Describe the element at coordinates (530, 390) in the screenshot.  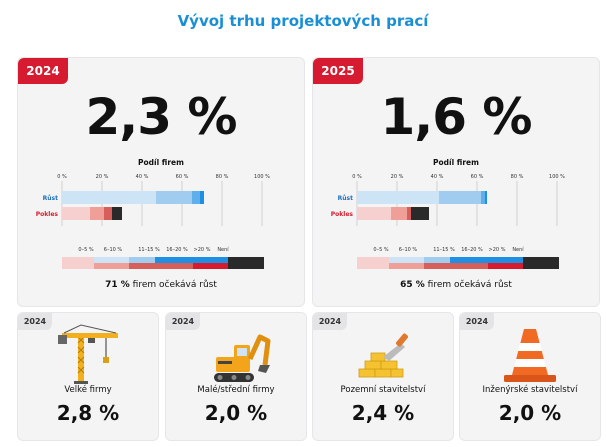
I see `segment-label: Inženýrské stavitelství` at that location.